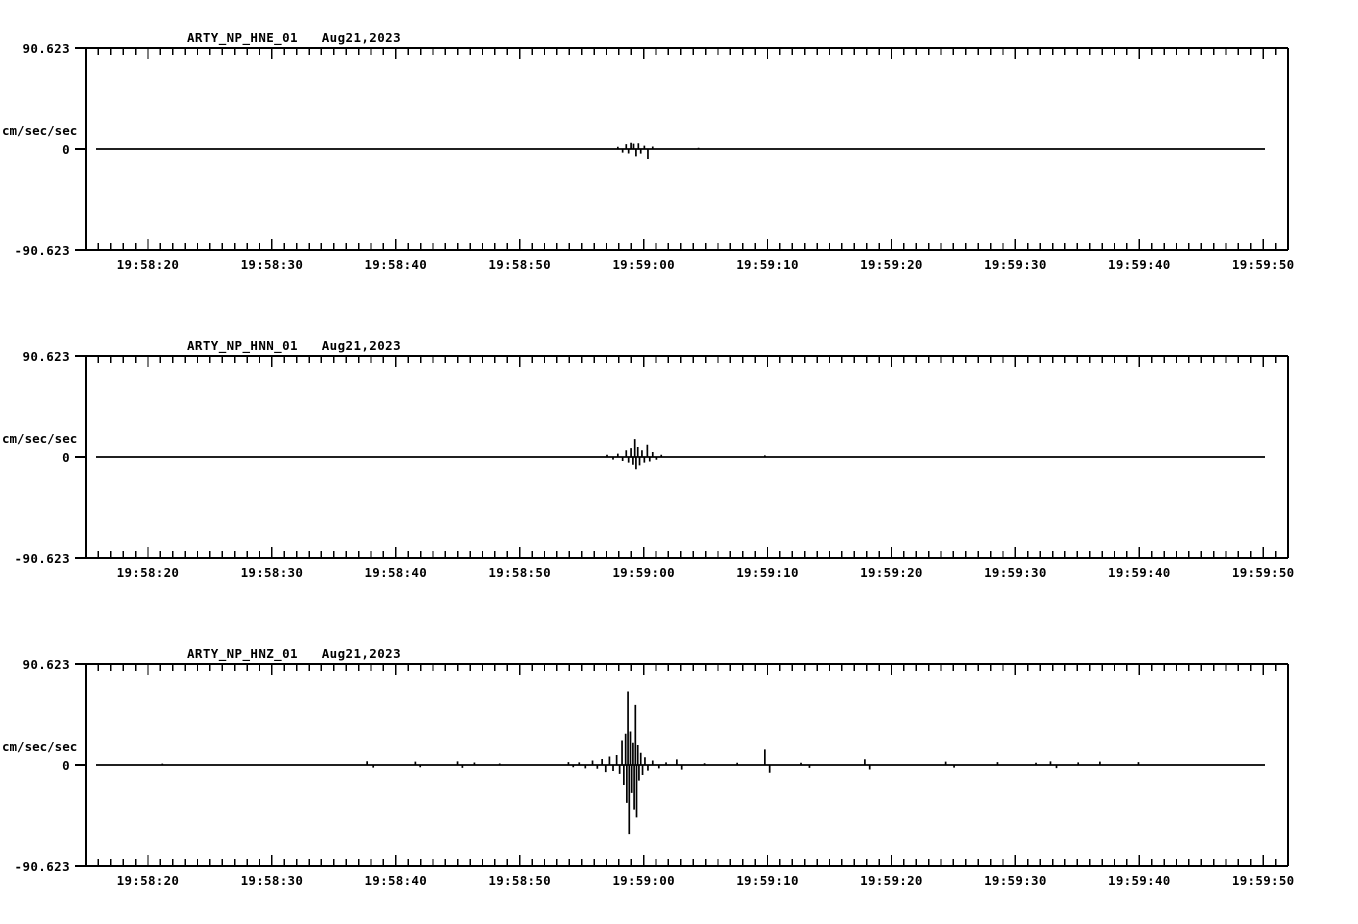  What do you see at coordinates (294, 345) in the screenshot?
I see `trace-title-hnn: ARTY_NP_HNN_01 Aug21,2023` at bounding box center [294, 345].